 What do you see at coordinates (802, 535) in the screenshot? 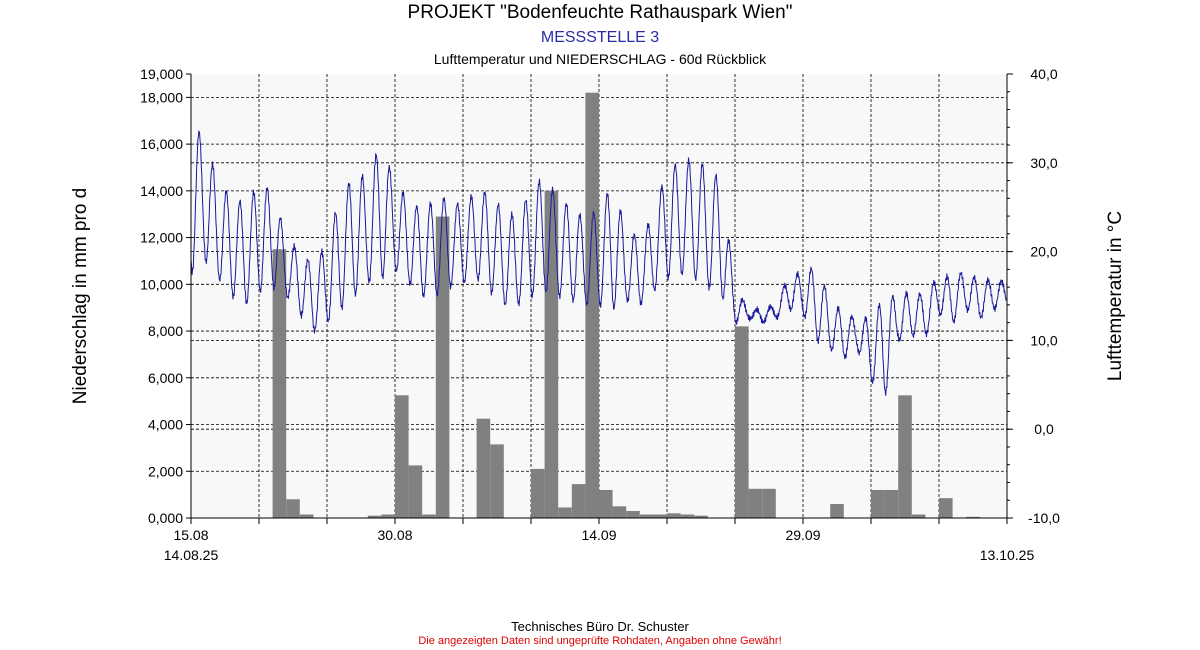
I see `x-tick-label: 29.09` at bounding box center [802, 535].